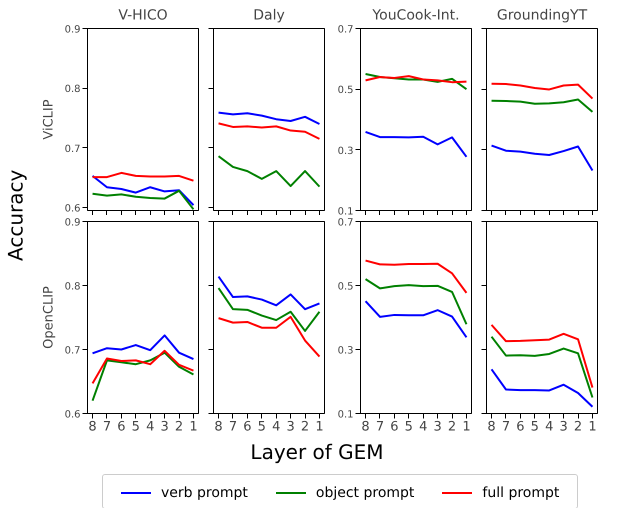  What do you see at coordinates (364, 493) in the screenshot?
I see `legend-label: object prompt` at bounding box center [364, 493].